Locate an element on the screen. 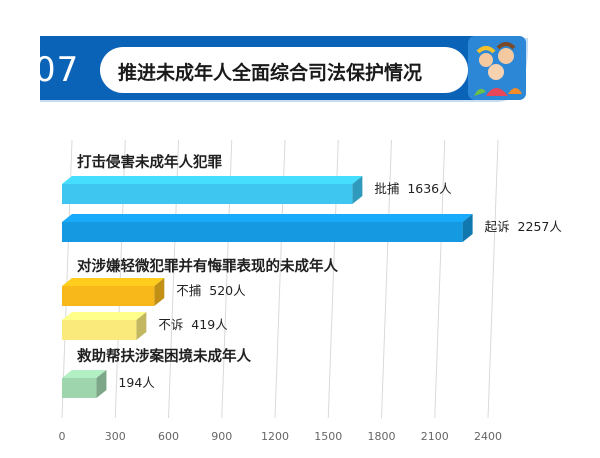  title-pill is located at coordinates (284, 70).